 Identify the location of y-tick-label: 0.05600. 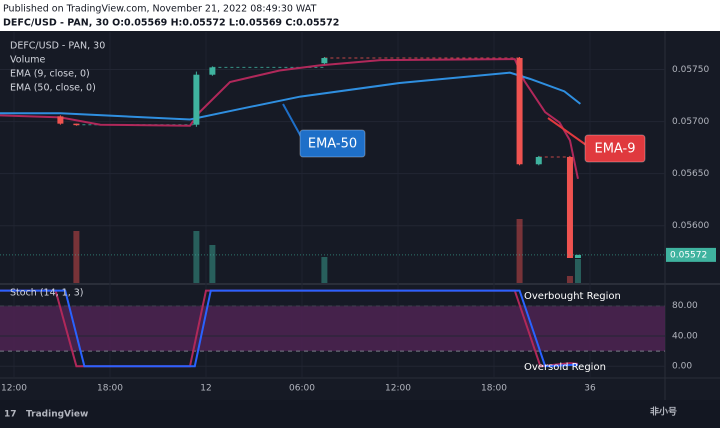
(690, 226).